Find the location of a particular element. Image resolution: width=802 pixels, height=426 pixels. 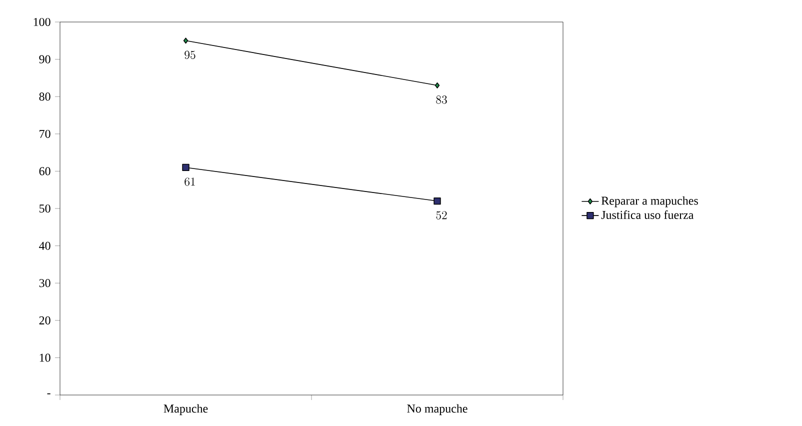

data-label: 83 is located at coordinates (441, 100).